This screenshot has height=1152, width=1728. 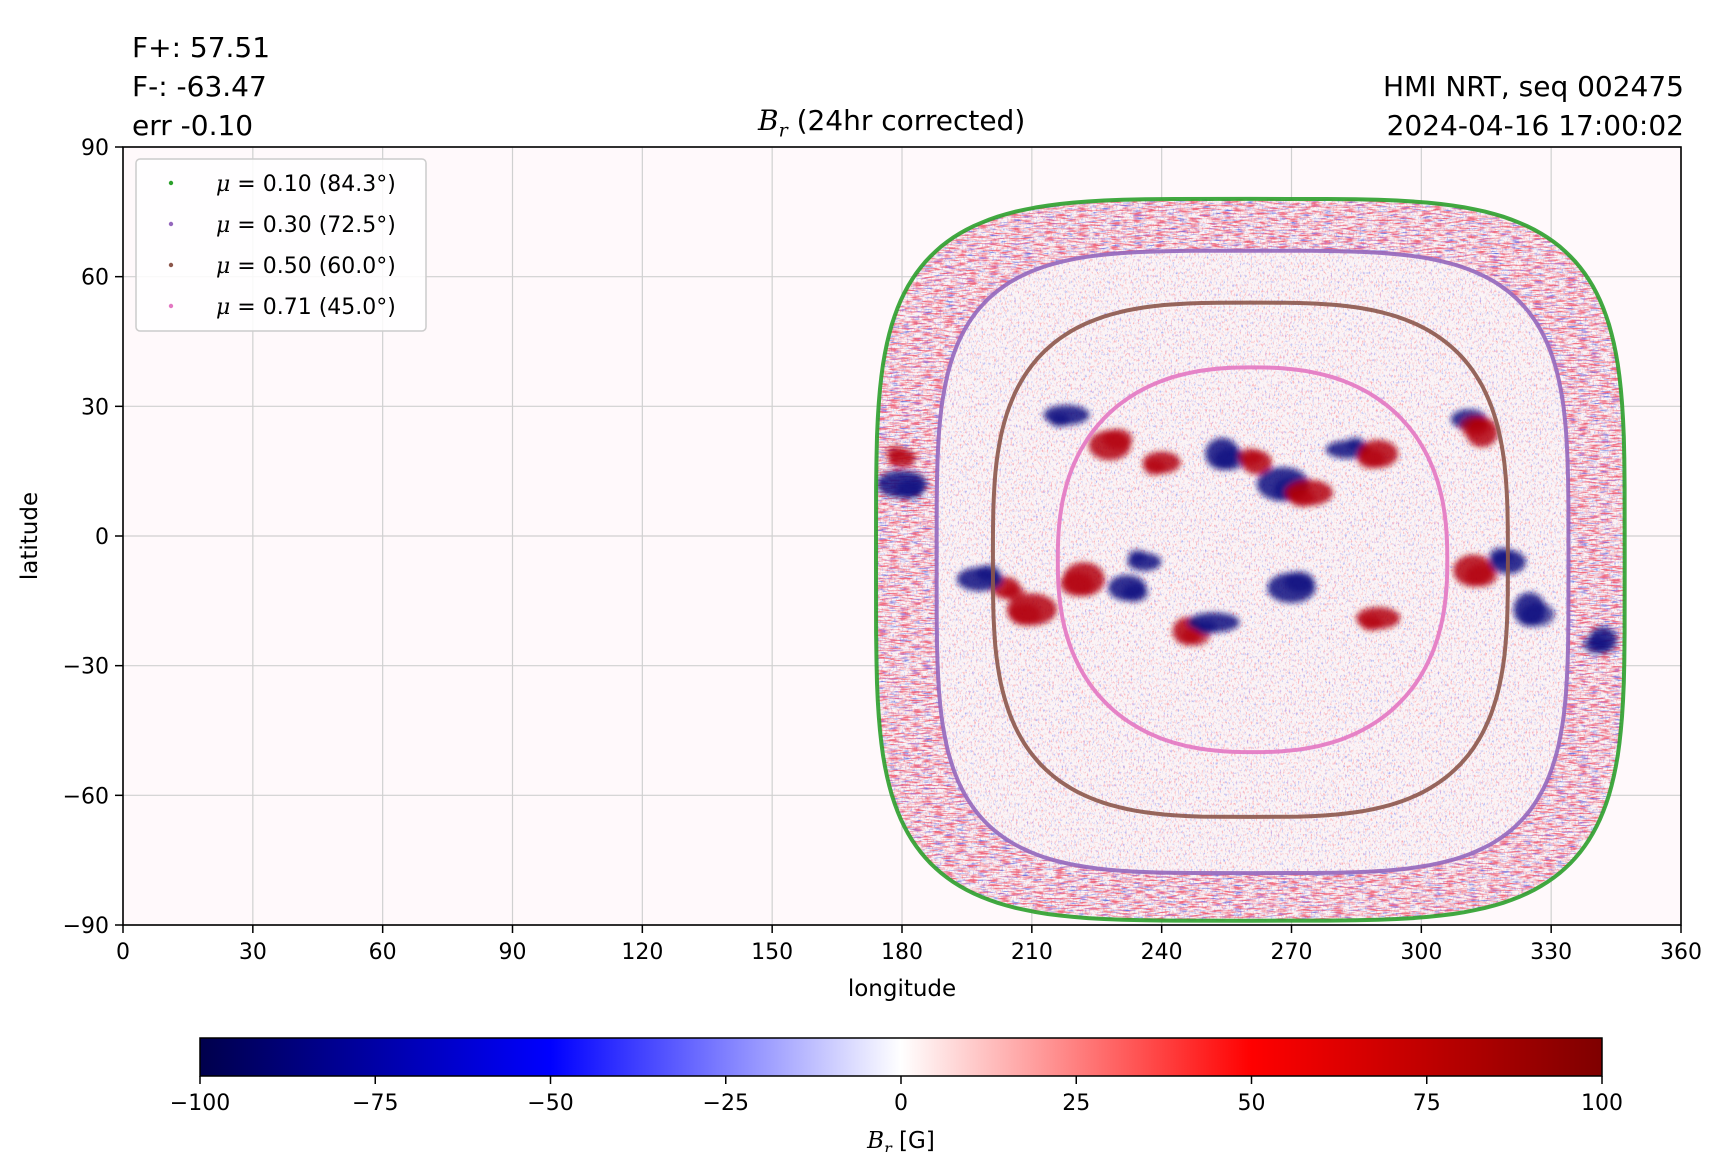 I want to click on y-tick-label: 60, so click(x=95, y=278).